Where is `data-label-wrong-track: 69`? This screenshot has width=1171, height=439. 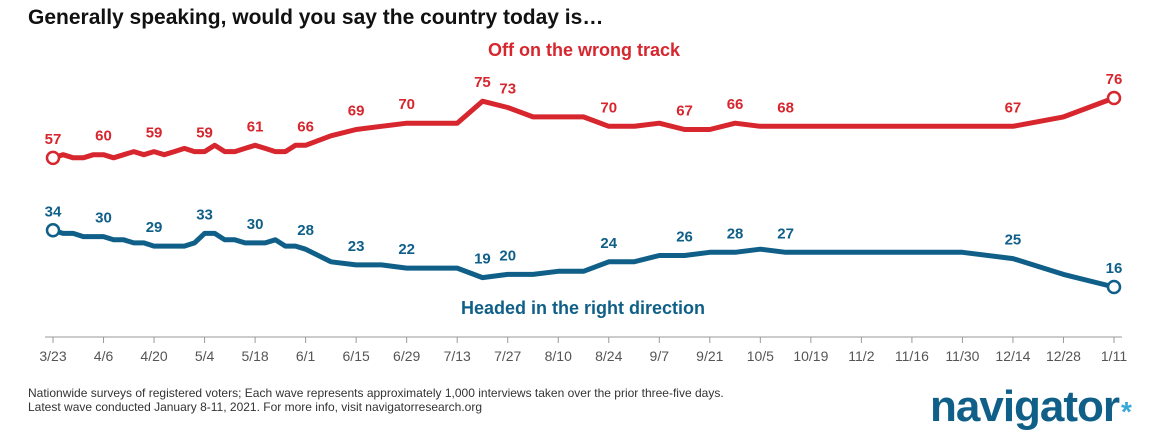 data-label-wrong-track: 69 is located at coordinates (356, 111).